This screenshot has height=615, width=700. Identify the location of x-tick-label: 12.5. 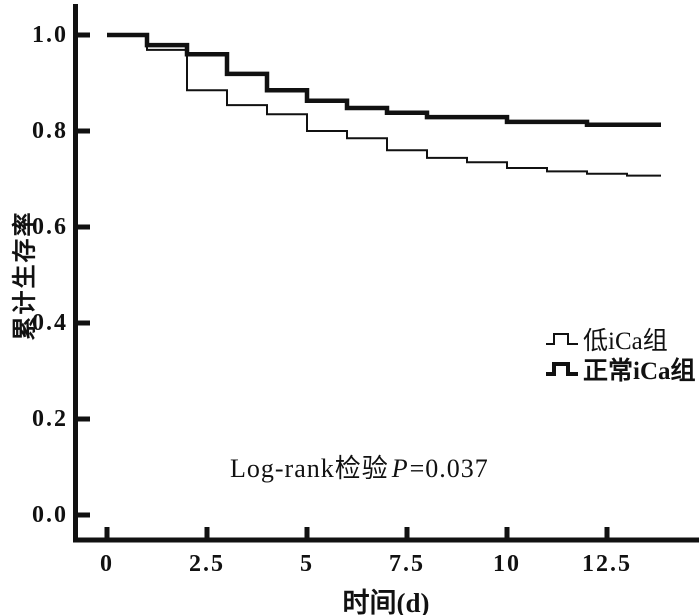
(607, 564).